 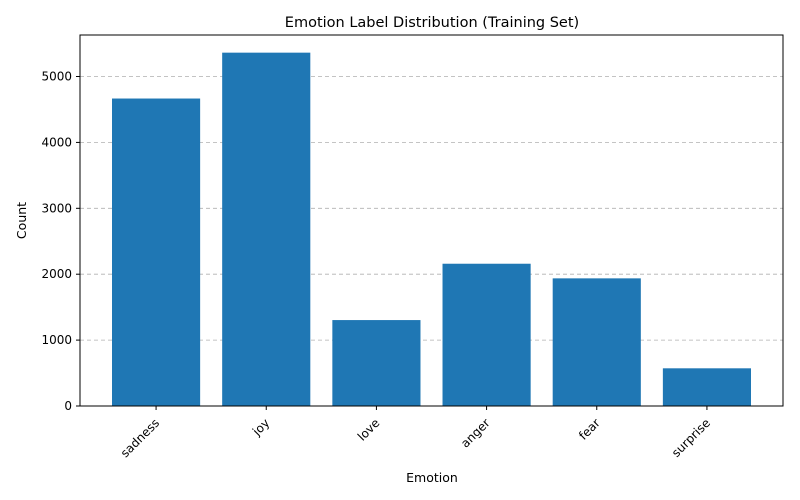 What do you see at coordinates (706, 387) in the screenshot?
I see `bar-surprise` at bounding box center [706, 387].